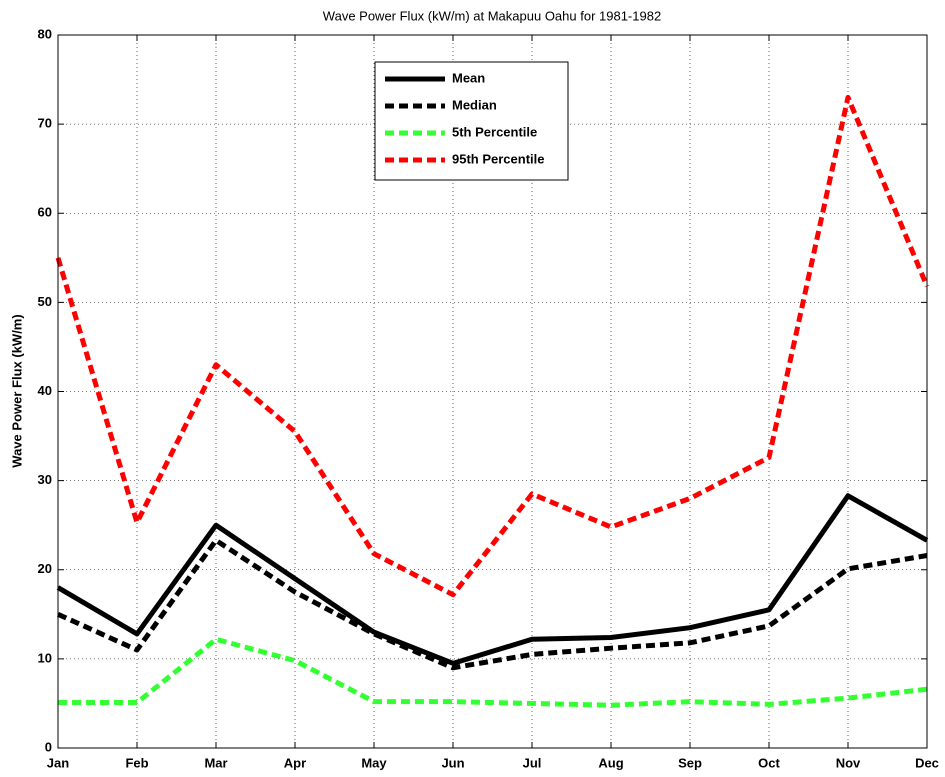 This screenshot has width=945, height=777. Describe the element at coordinates (48, 746) in the screenshot. I see `y-tick-label: 0` at that location.